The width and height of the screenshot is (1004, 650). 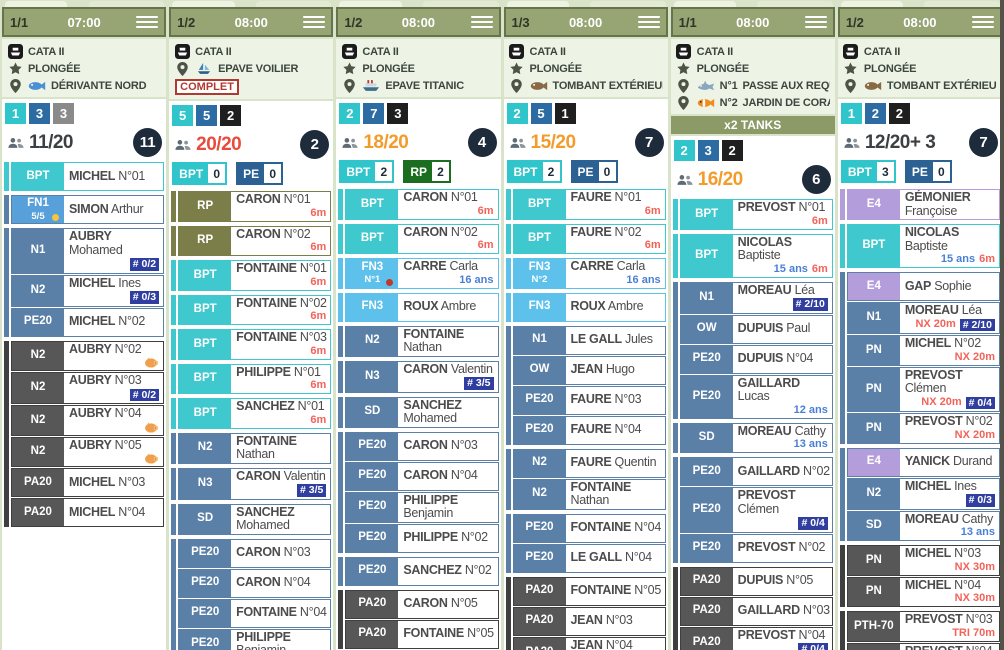 What do you see at coordinates (255, 413) in the screenshot?
I see `diver-row: BPT SANCHEZ N°01 6m` at bounding box center [255, 413].